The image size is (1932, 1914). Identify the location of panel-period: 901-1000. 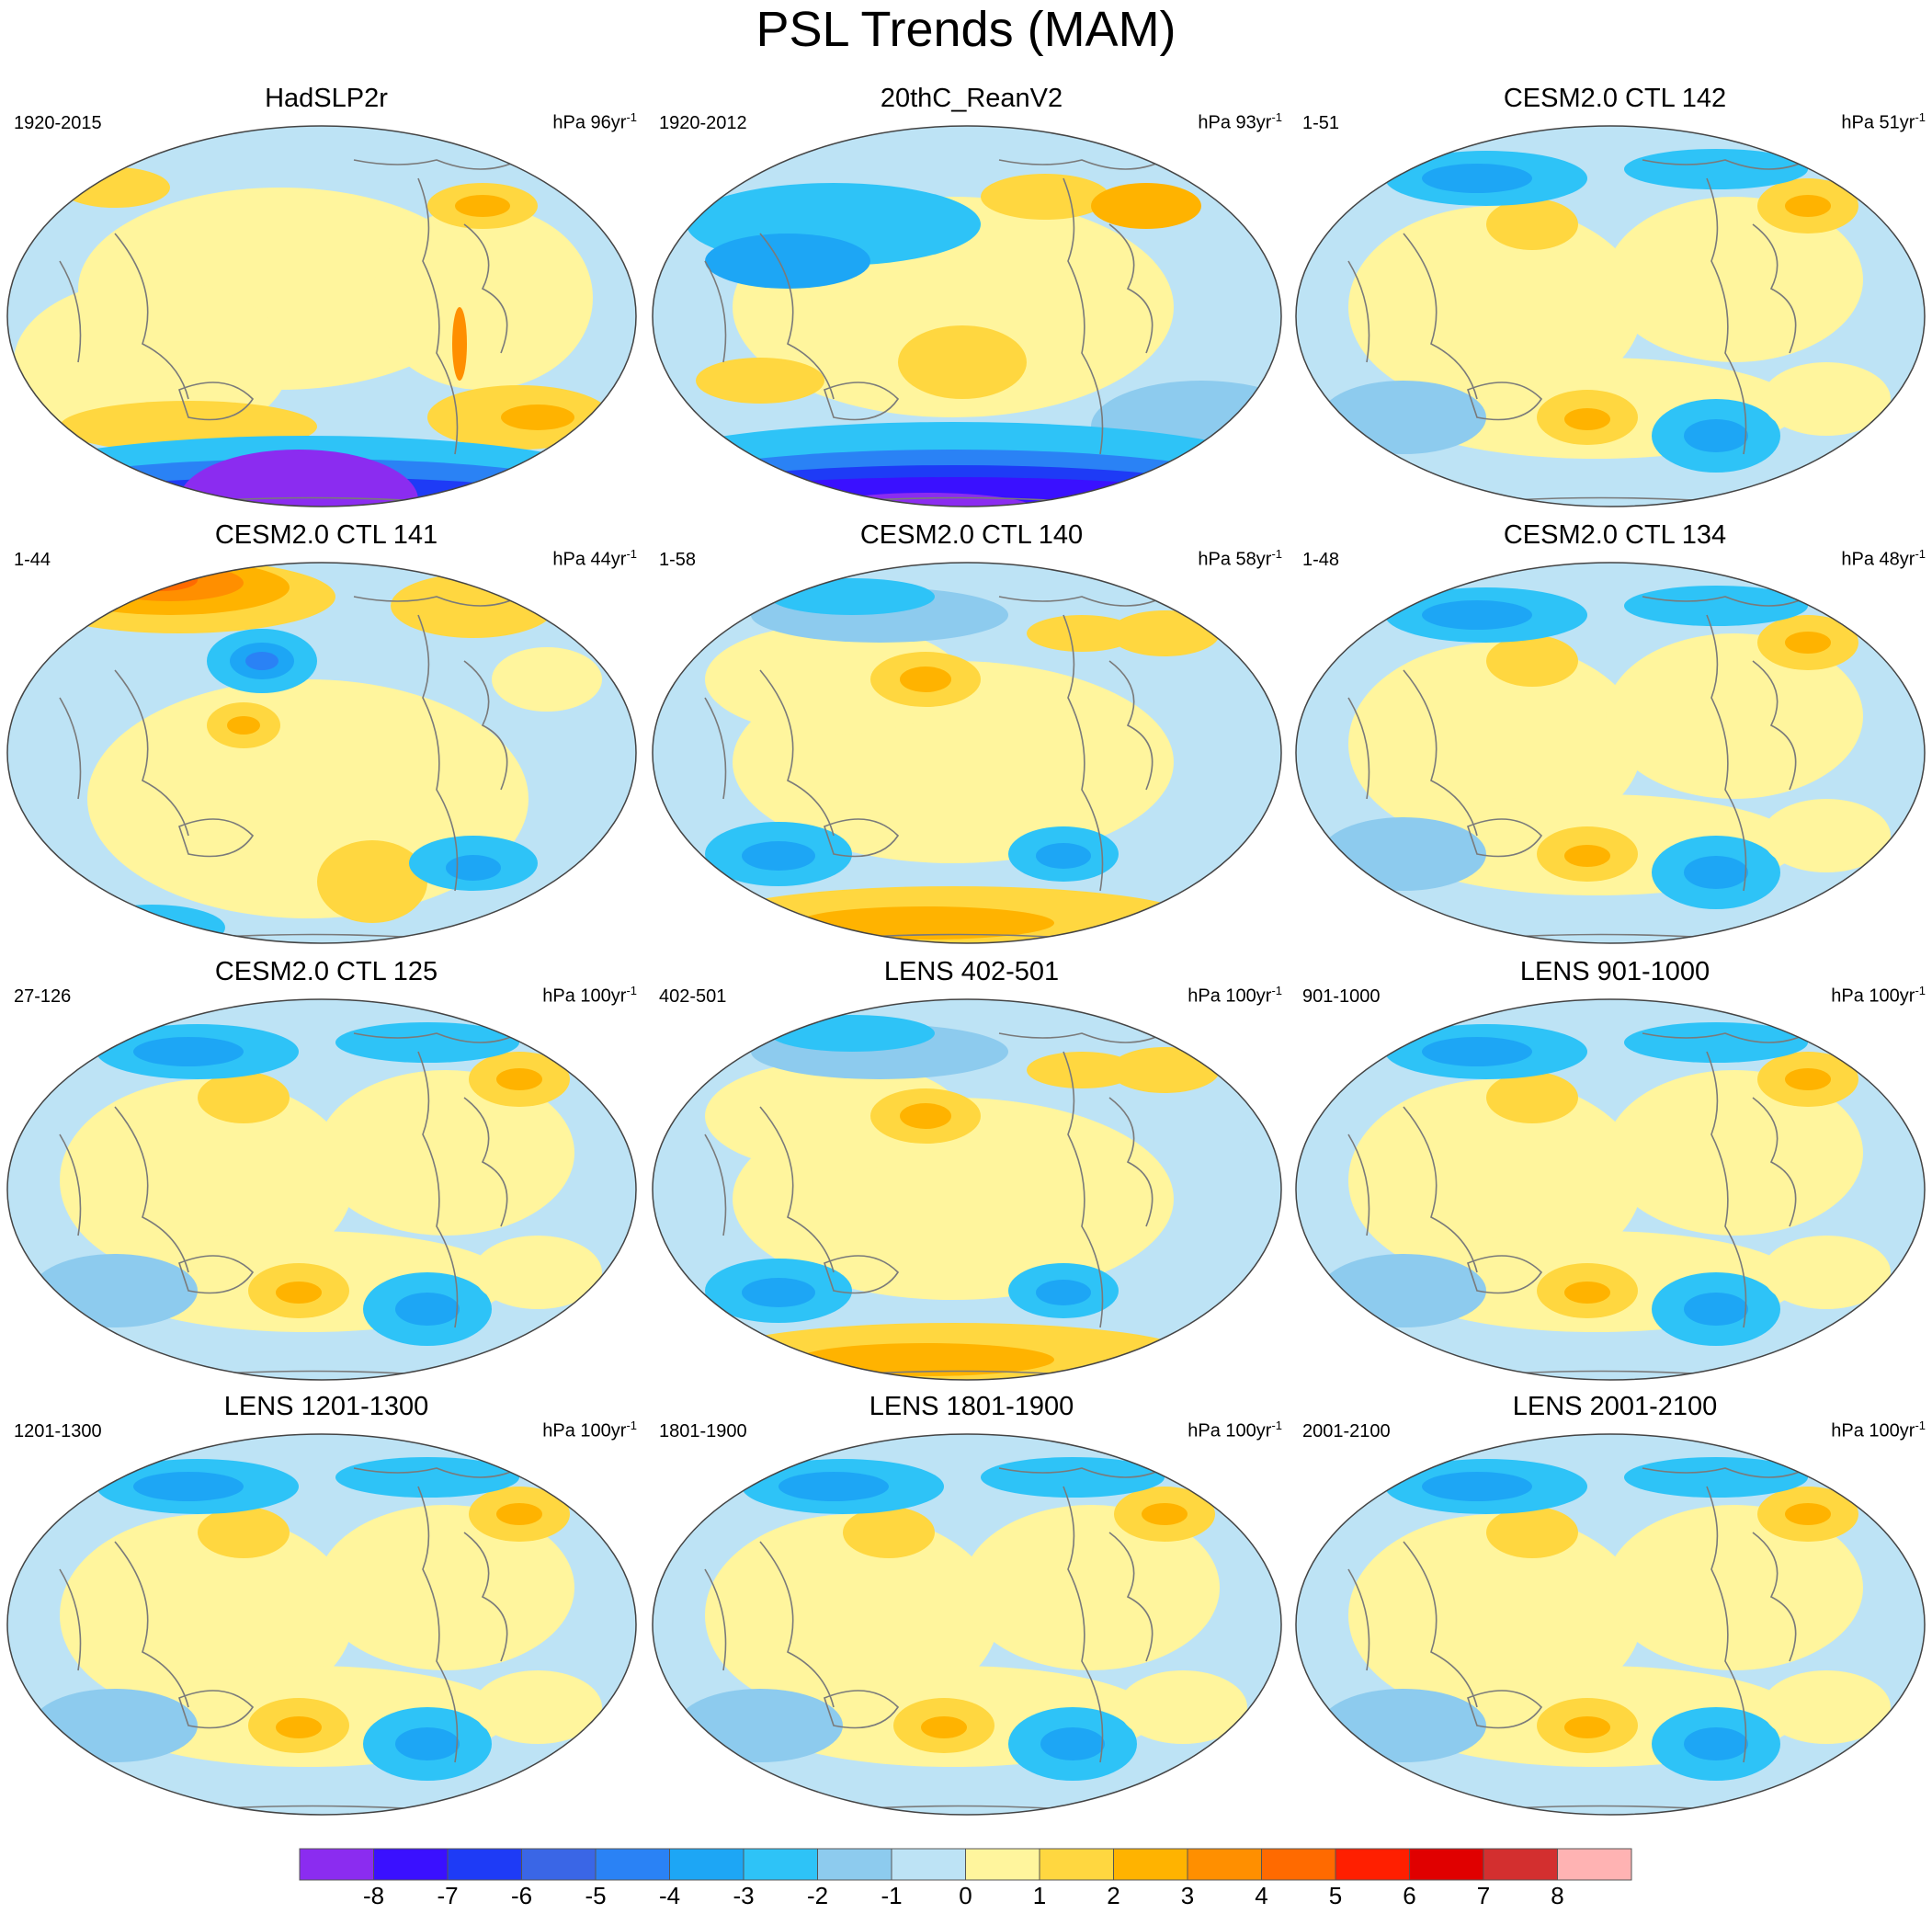
(1342, 996).